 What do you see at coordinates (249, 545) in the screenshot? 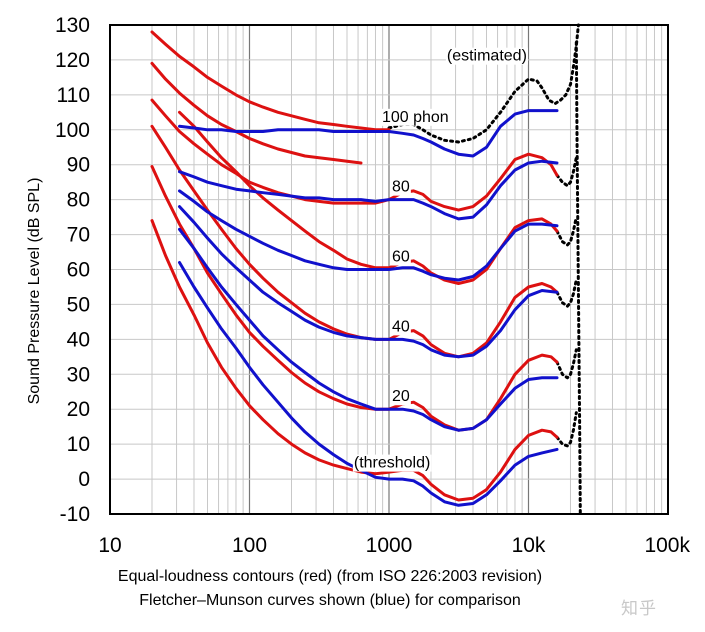
I see `x-tick-label: 100` at bounding box center [249, 545].